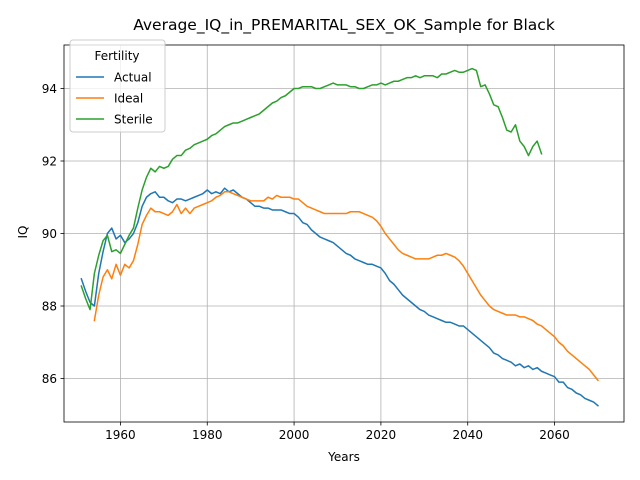  I want to click on legend-entries: Actual Ideal Sterile, so click(114, 99).